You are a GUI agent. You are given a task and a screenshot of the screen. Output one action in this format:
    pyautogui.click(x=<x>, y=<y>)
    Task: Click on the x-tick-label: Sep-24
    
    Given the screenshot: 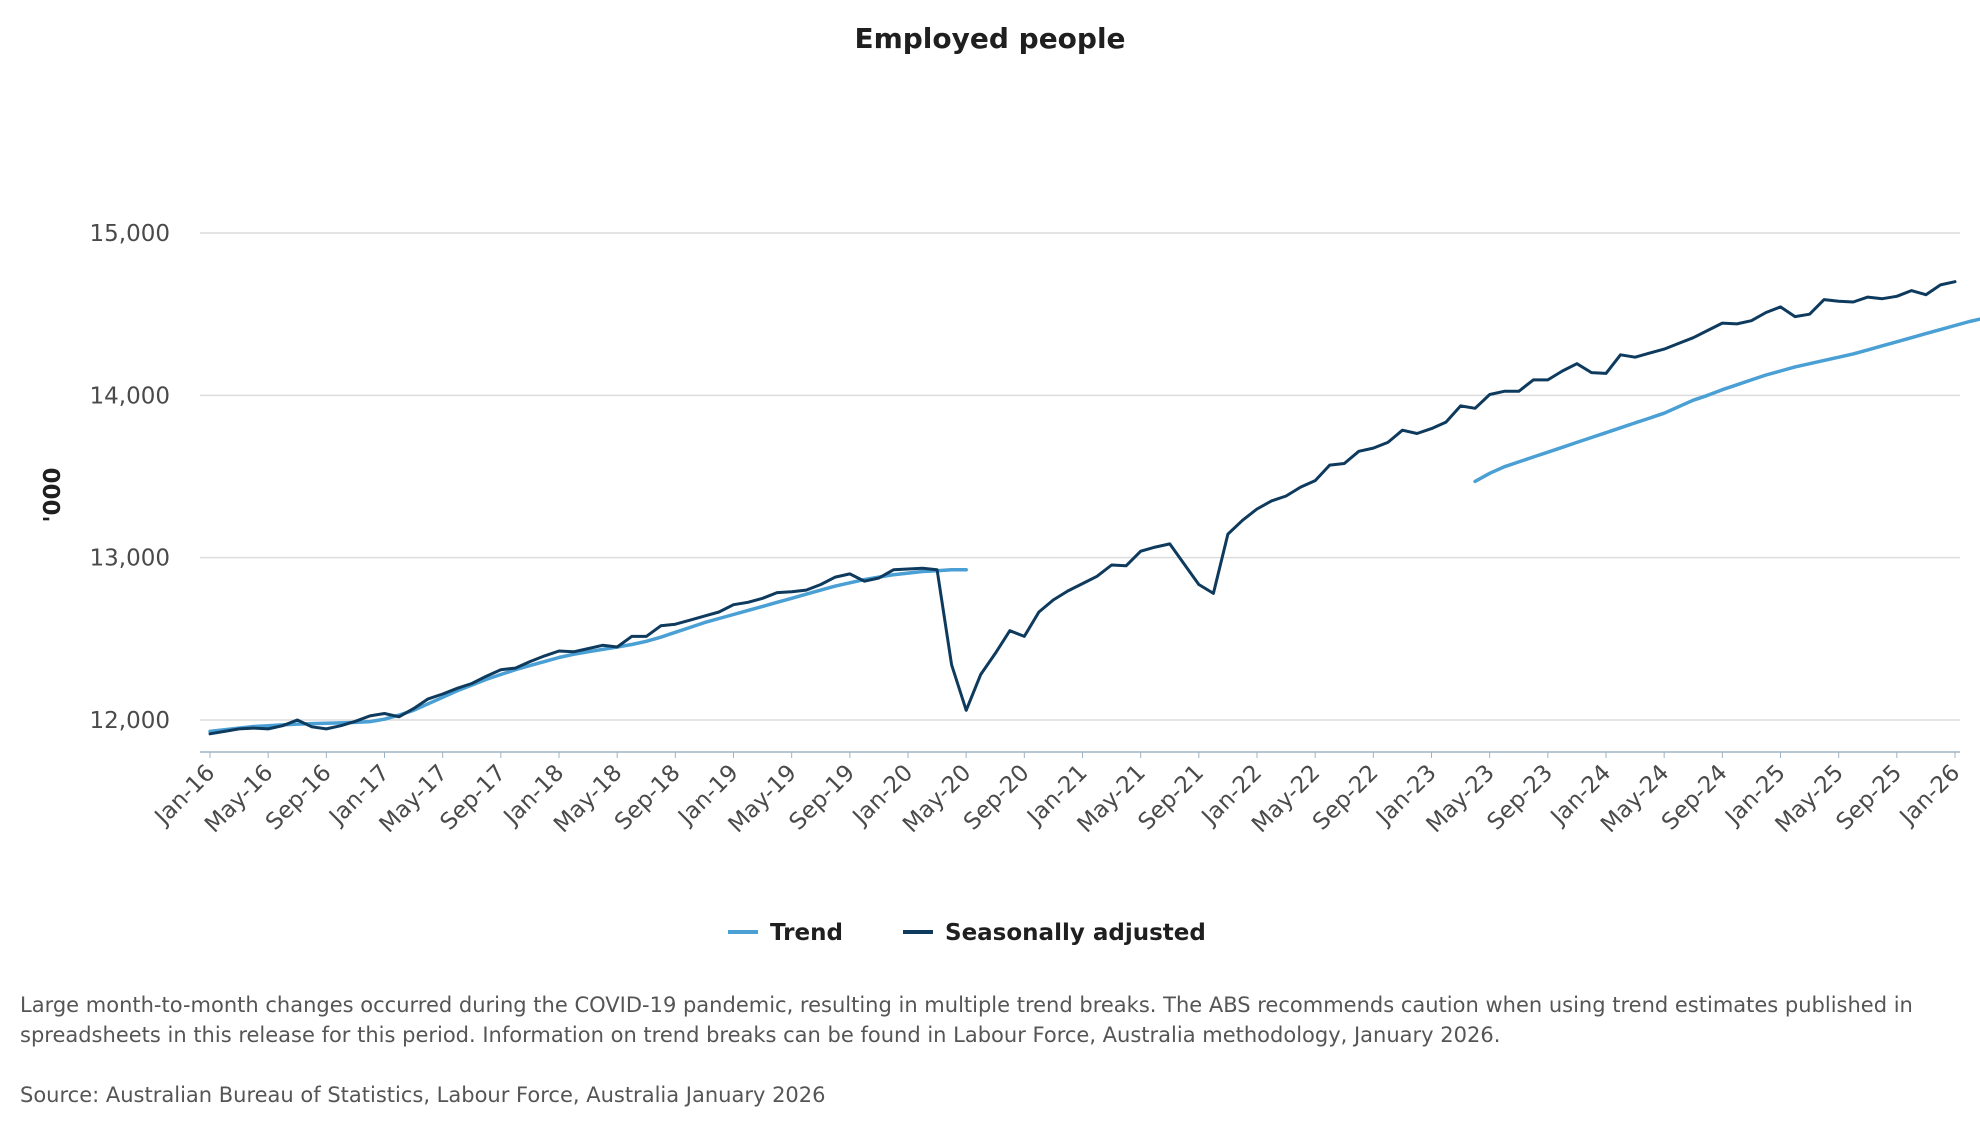 What is the action you would take?
    pyautogui.click(x=1695, y=798)
    